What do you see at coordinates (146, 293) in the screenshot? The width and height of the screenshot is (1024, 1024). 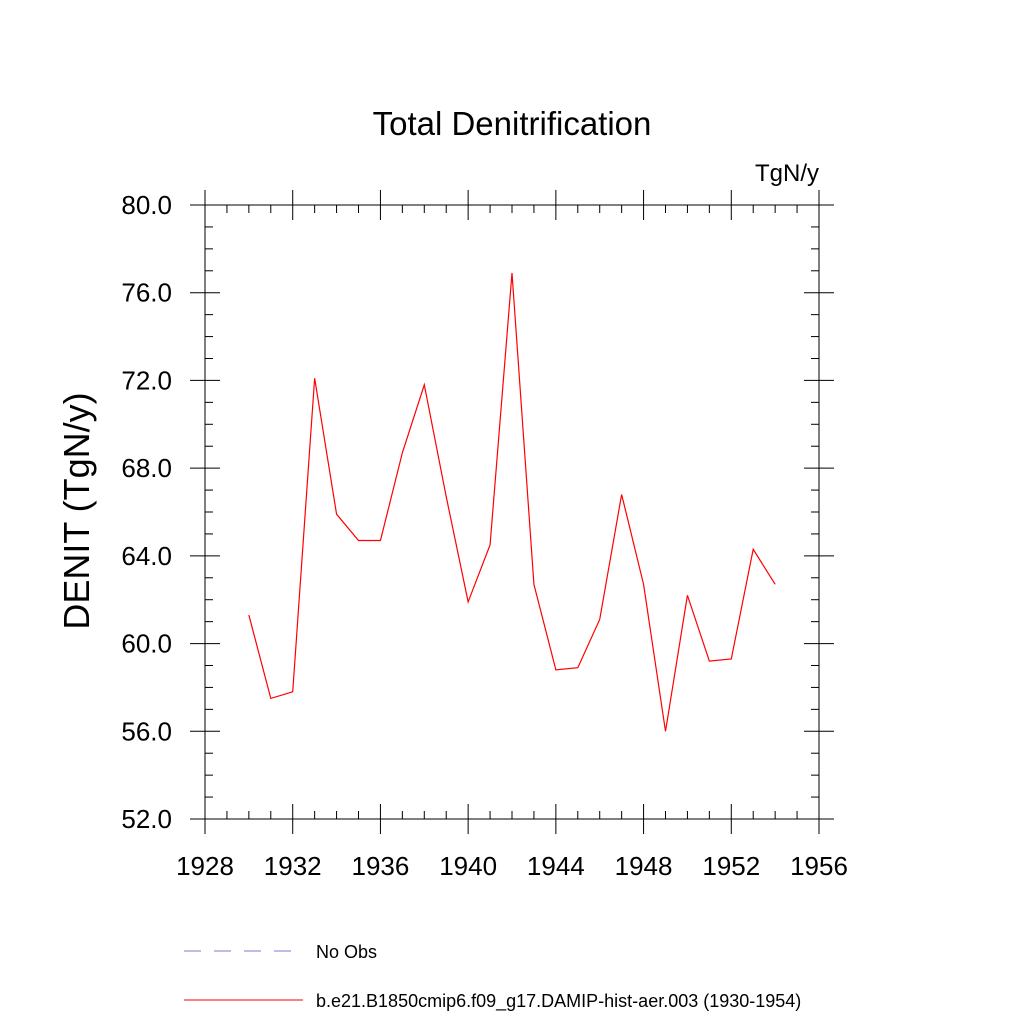 I see `y-tick-label: 76.0` at bounding box center [146, 293].